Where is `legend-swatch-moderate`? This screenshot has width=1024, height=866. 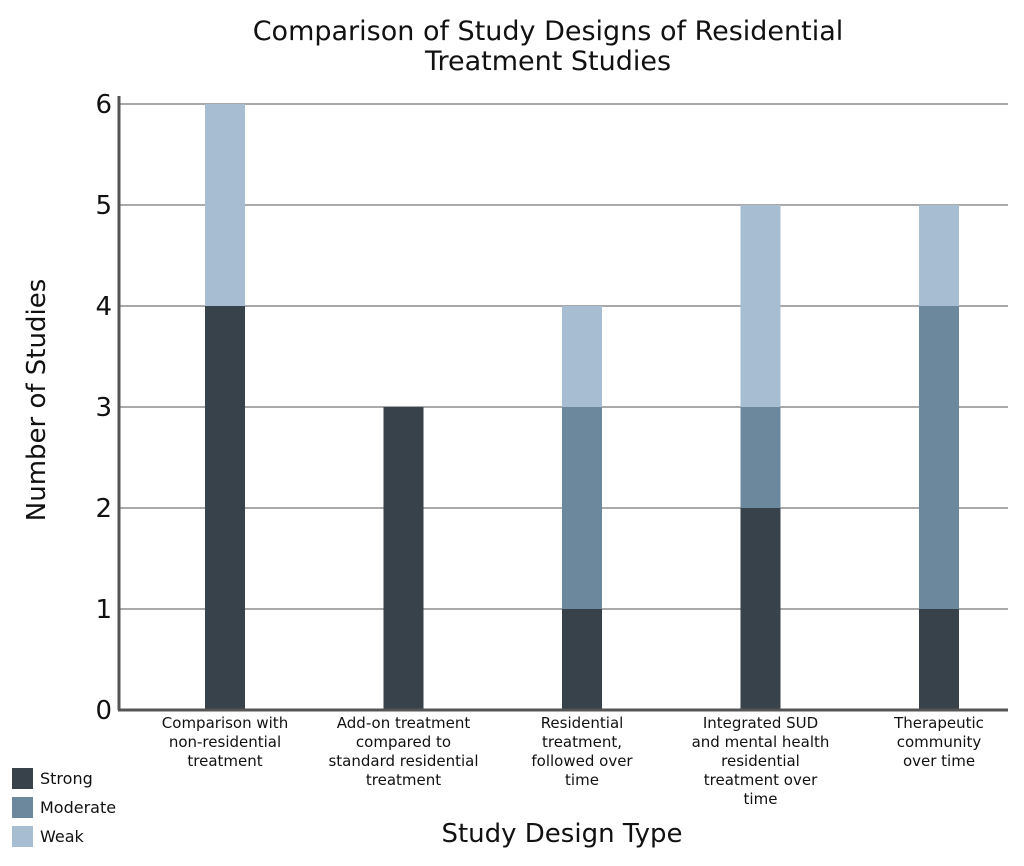 legend-swatch-moderate is located at coordinates (22, 807).